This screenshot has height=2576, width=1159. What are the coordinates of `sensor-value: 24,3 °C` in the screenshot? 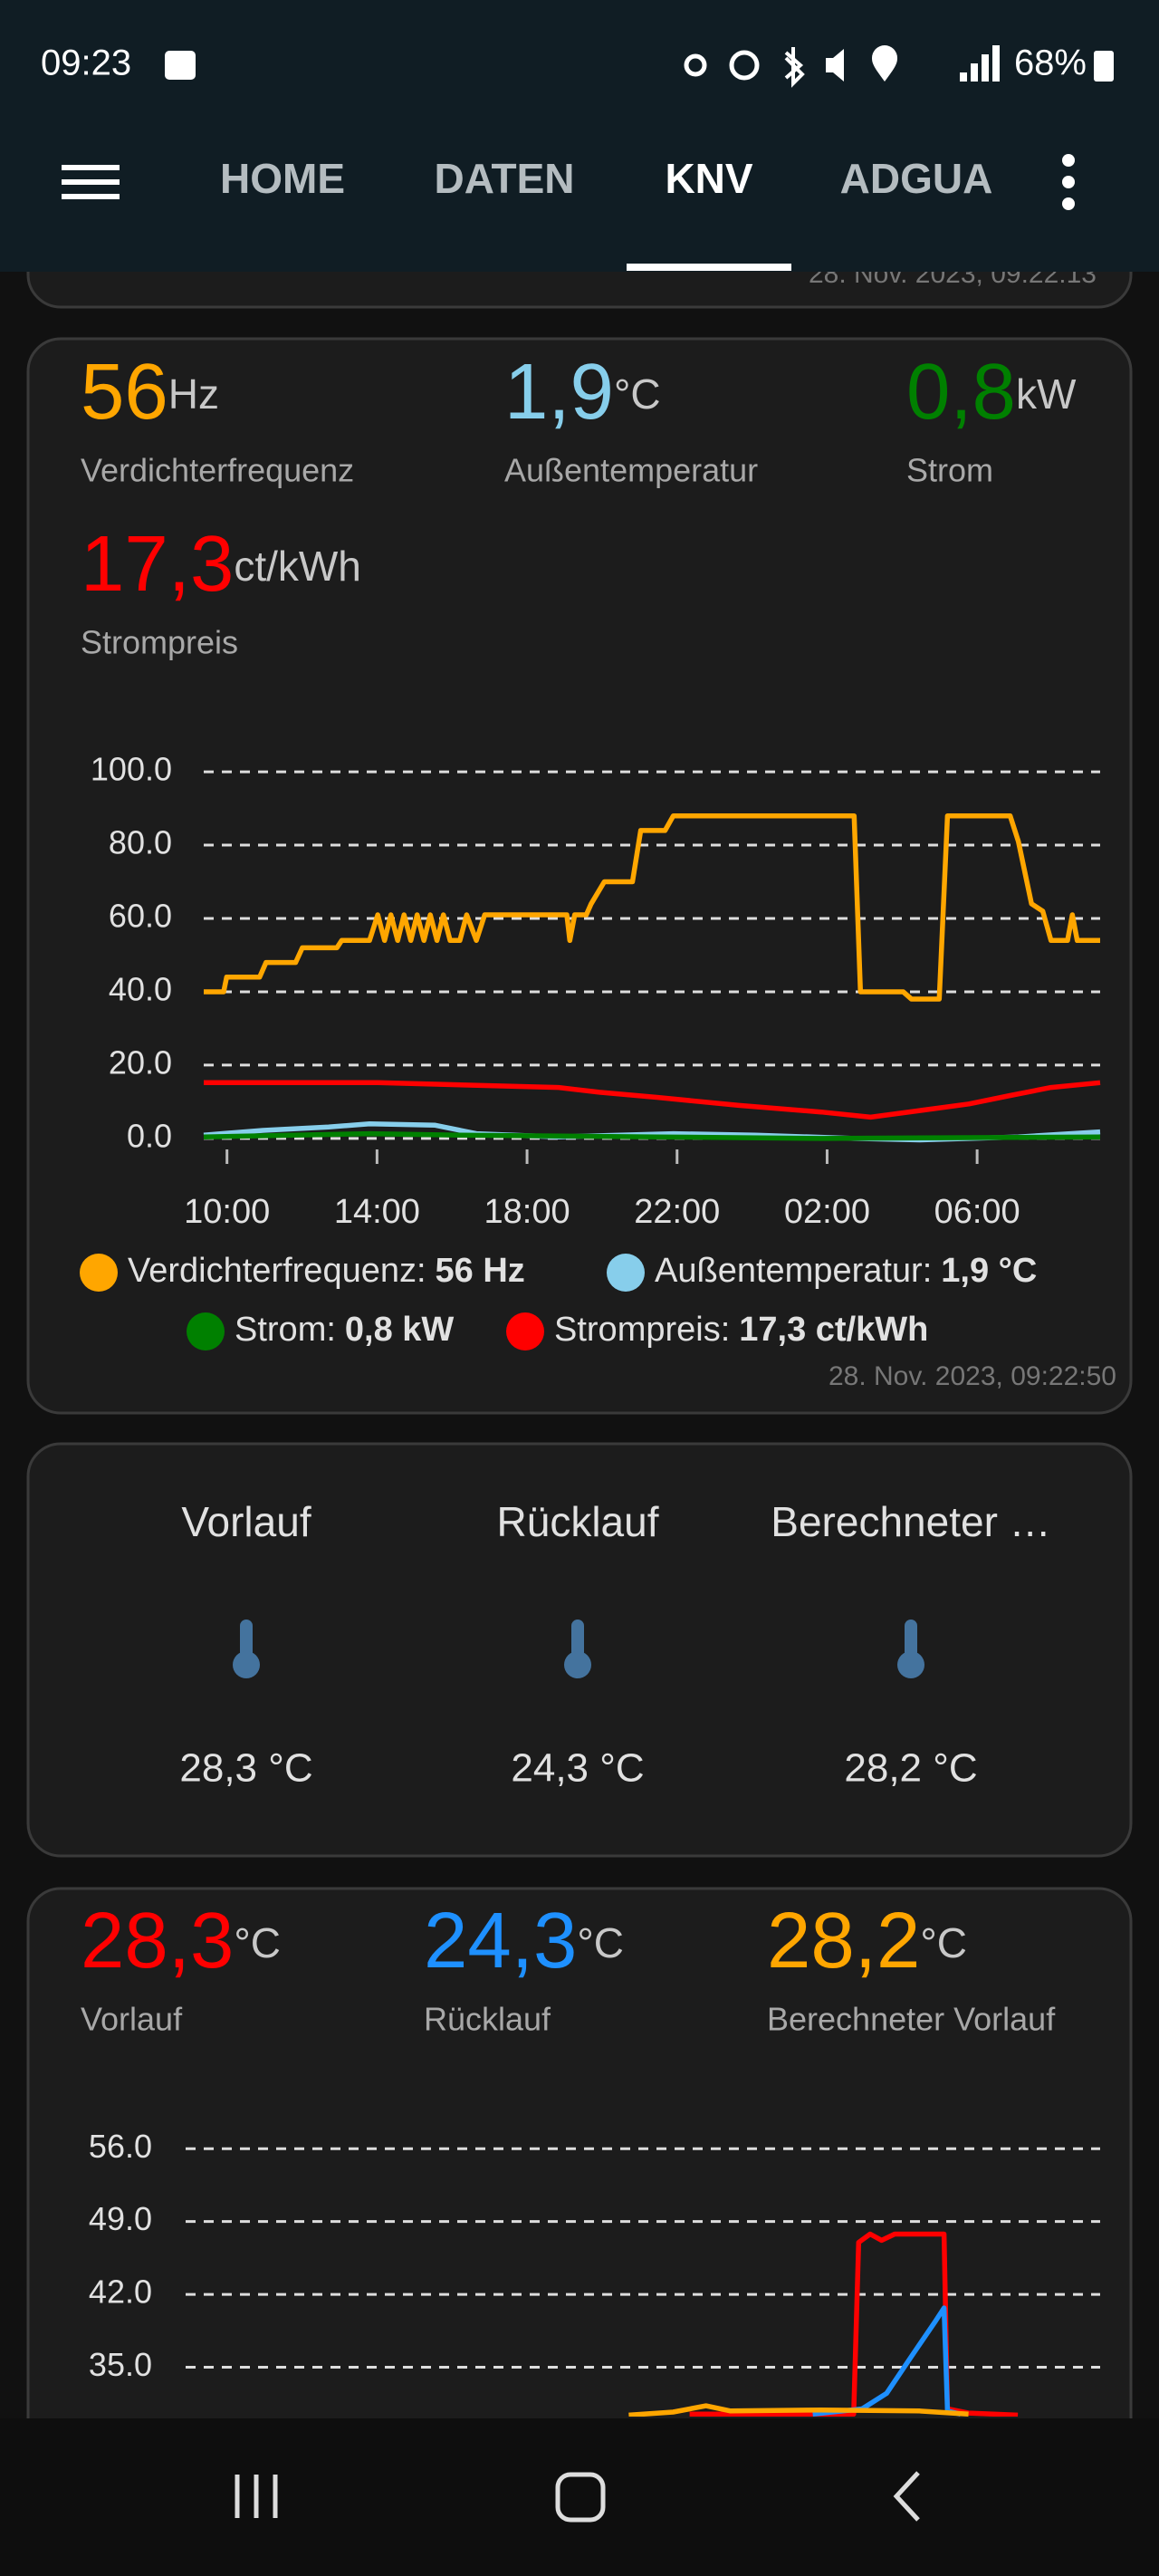 It's located at (577, 1768).